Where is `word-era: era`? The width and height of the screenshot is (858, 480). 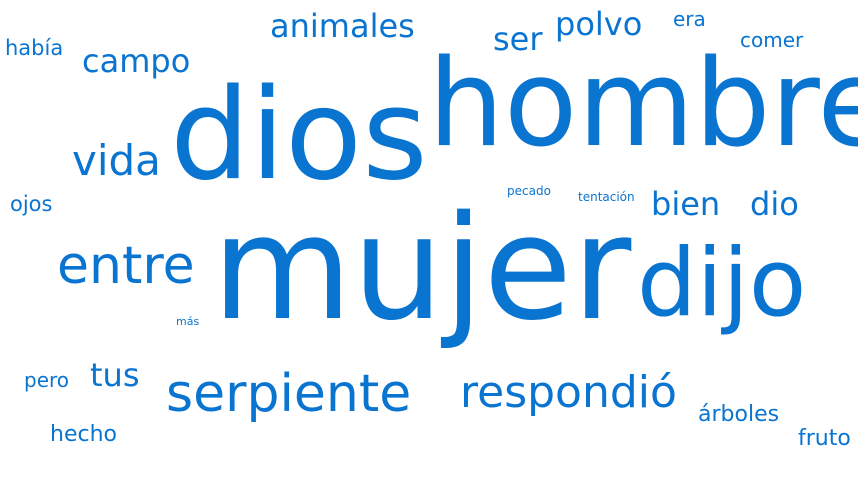 word-era: era is located at coordinates (689, 19).